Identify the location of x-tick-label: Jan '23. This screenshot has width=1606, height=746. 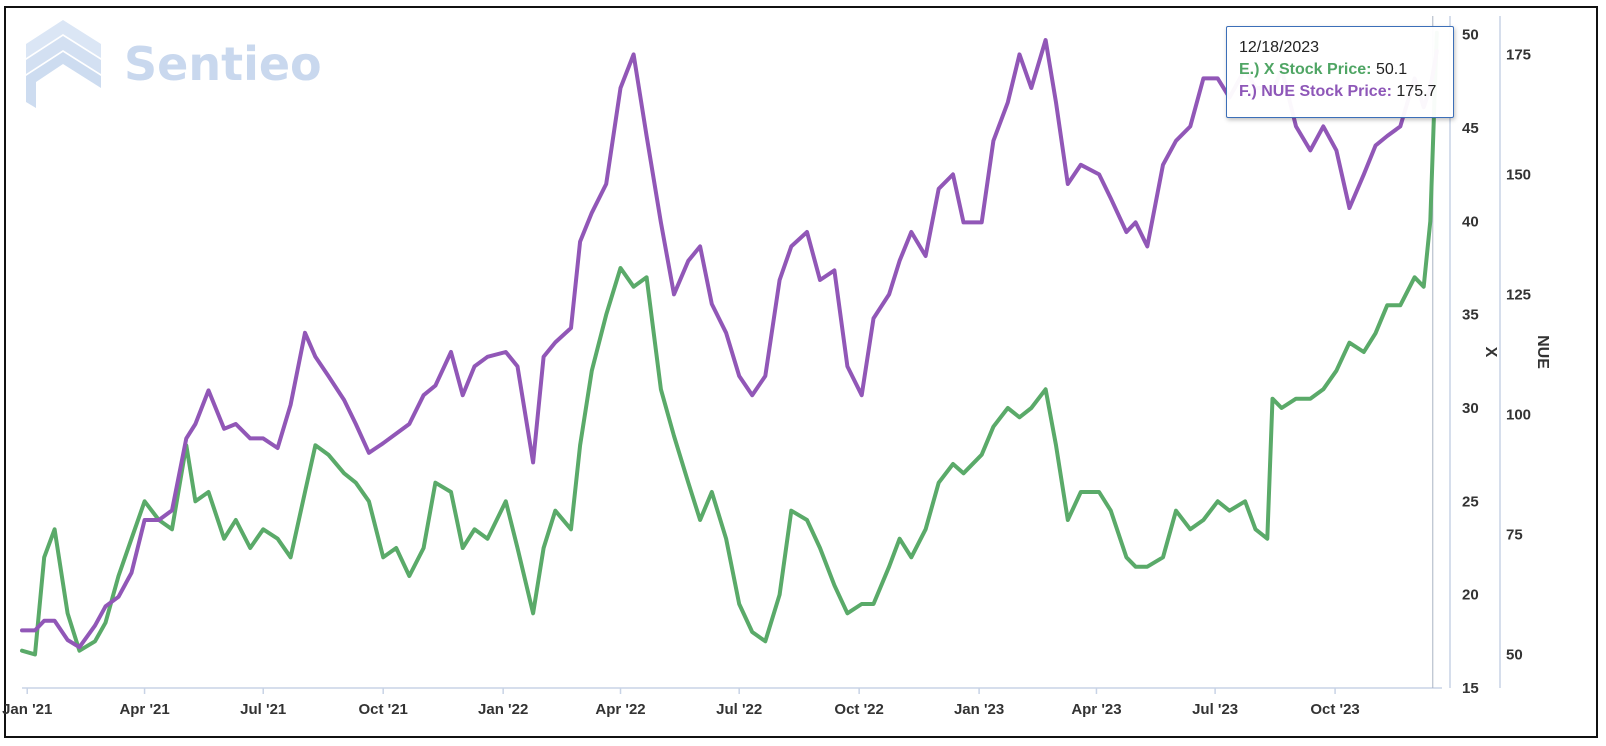
(979, 709).